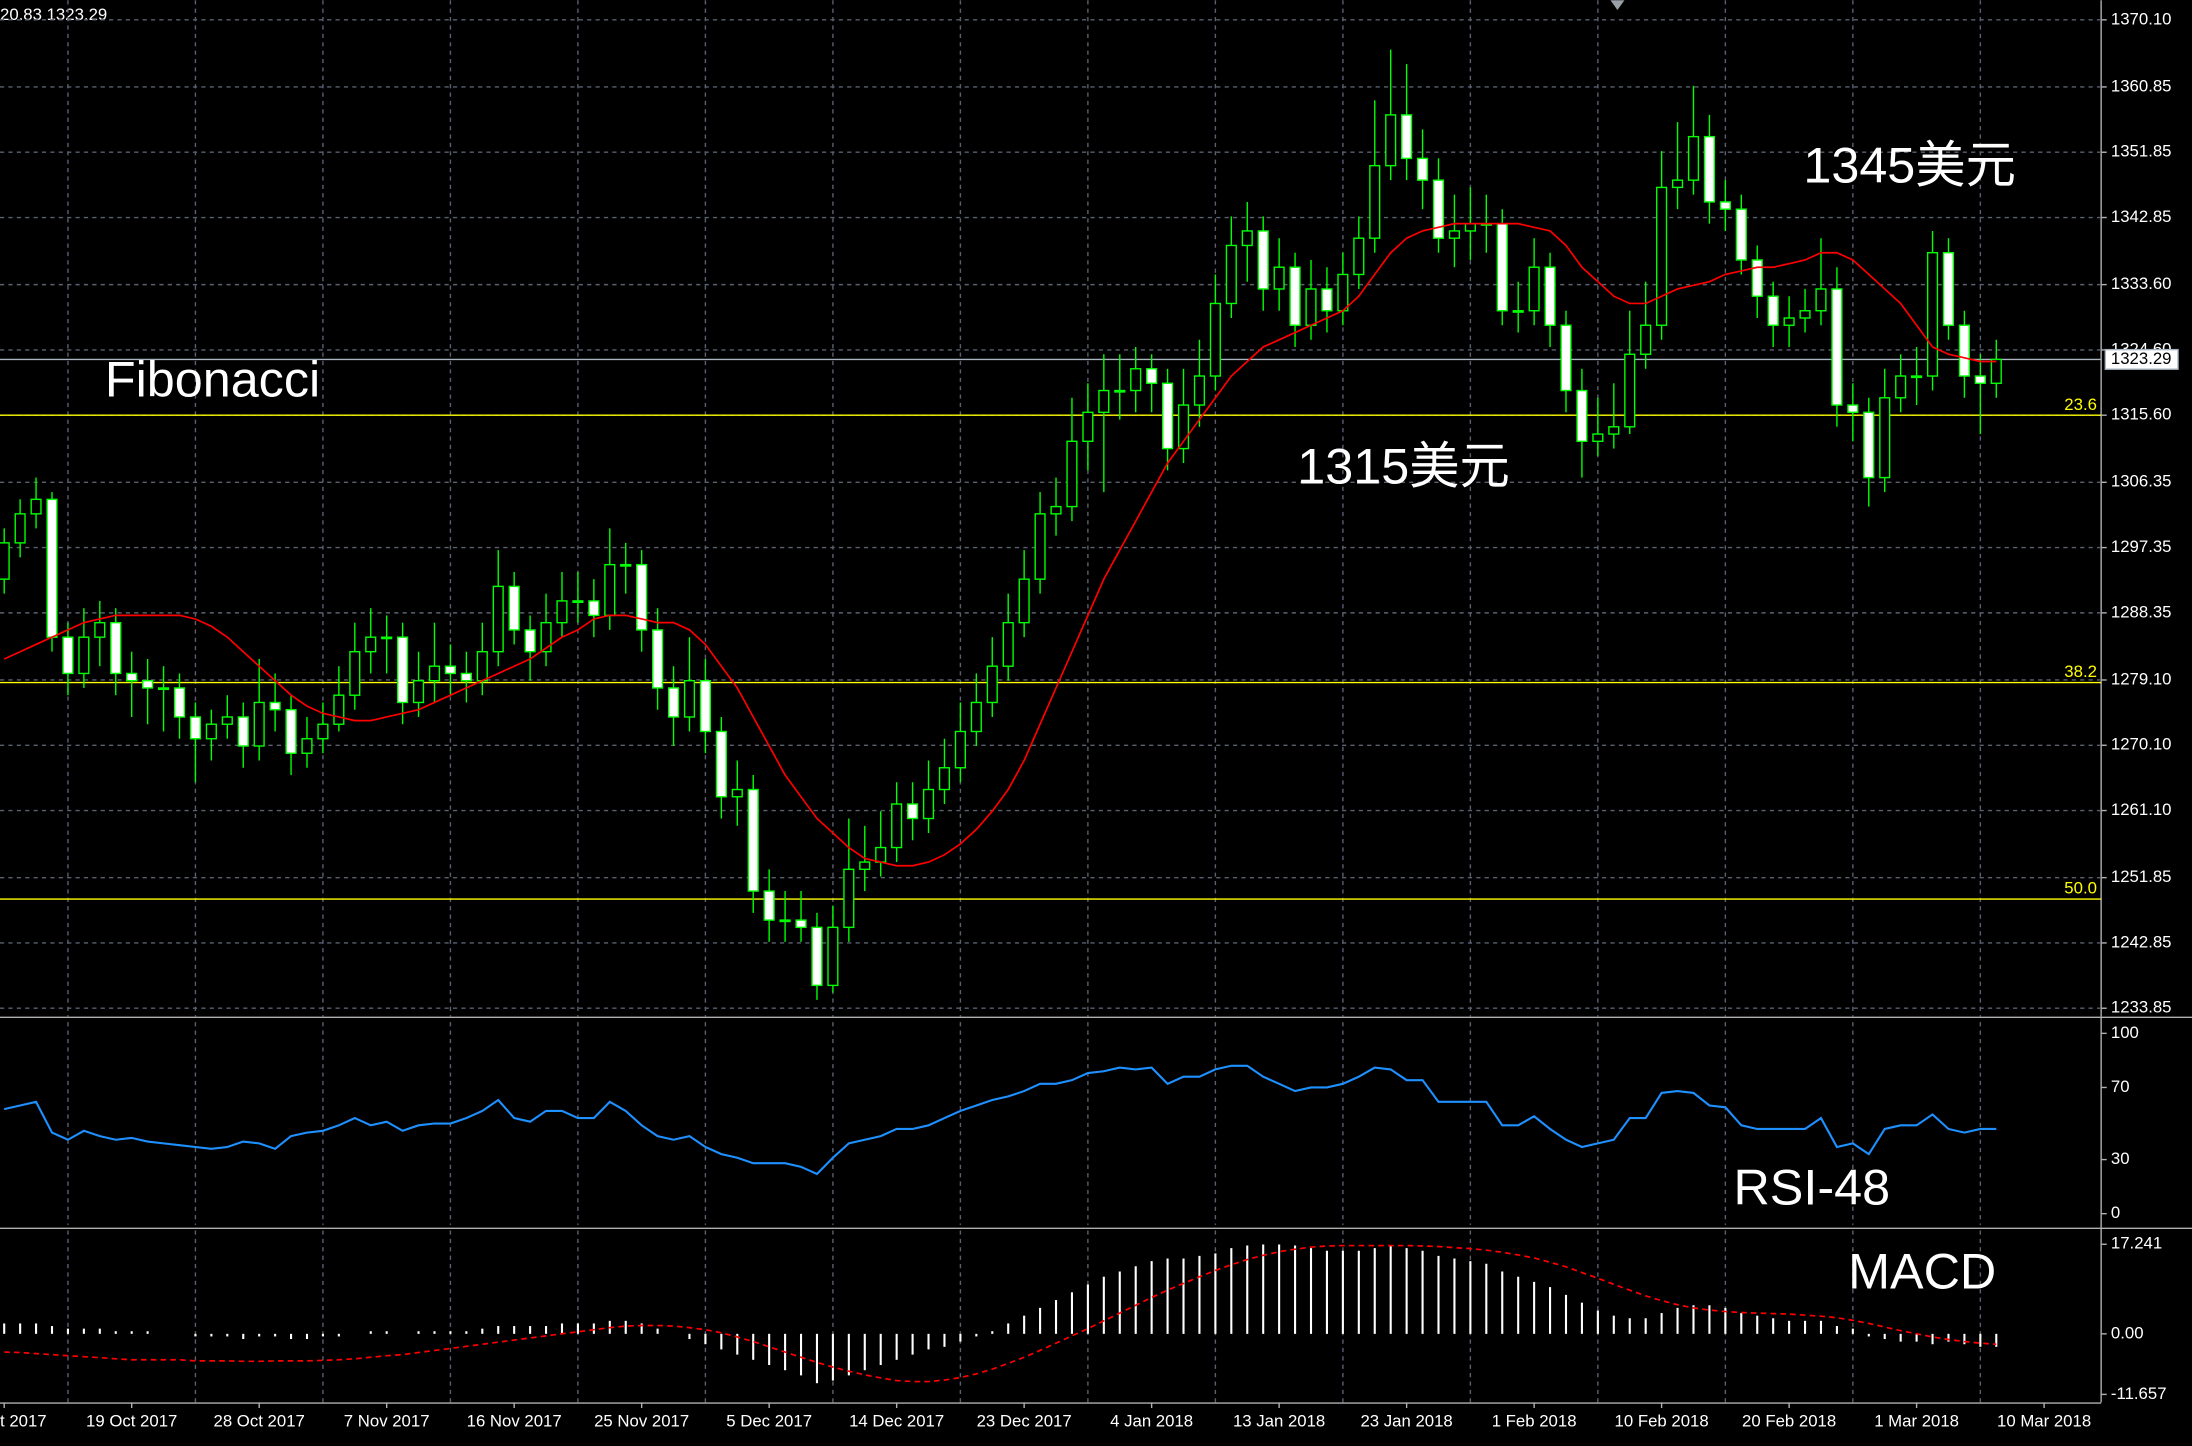 The width and height of the screenshot is (2192, 1446). What do you see at coordinates (2141, 809) in the screenshot?
I see `y-tick-label: 1261.10` at bounding box center [2141, 809].